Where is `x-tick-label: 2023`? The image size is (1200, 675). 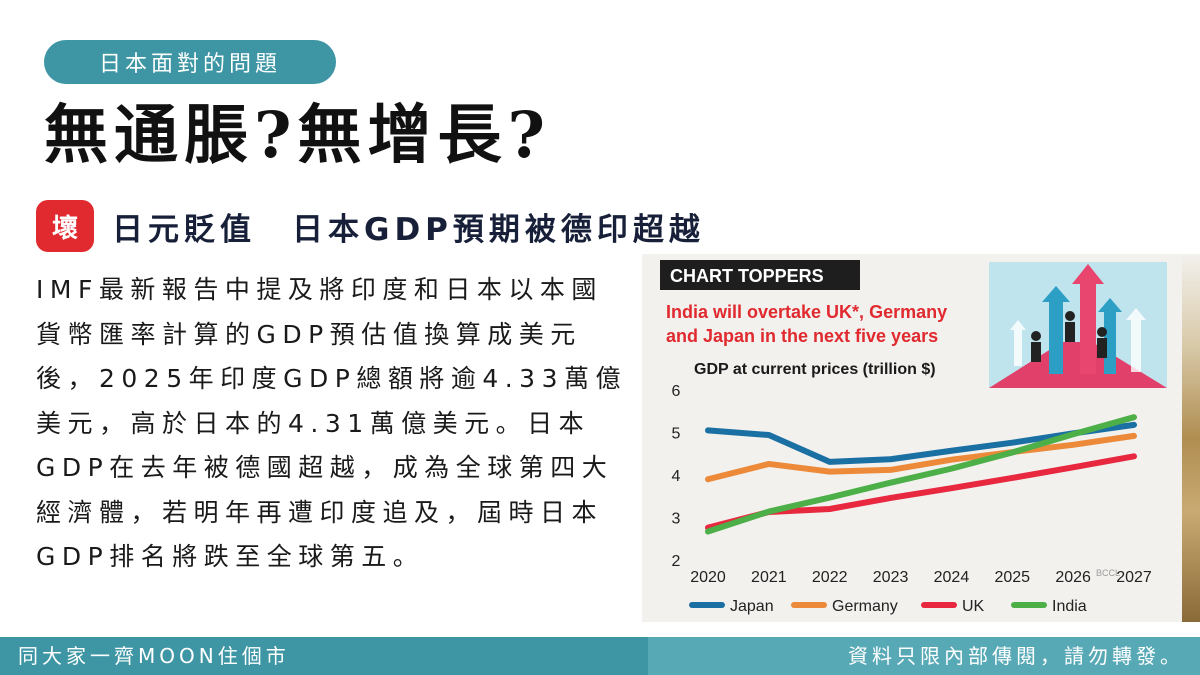 x-tick-label: 2023 is located at coordinates (891, 577).